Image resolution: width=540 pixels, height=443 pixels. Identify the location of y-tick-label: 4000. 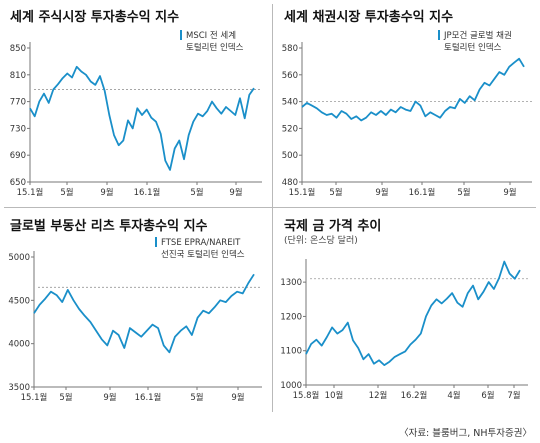
(19, 345).